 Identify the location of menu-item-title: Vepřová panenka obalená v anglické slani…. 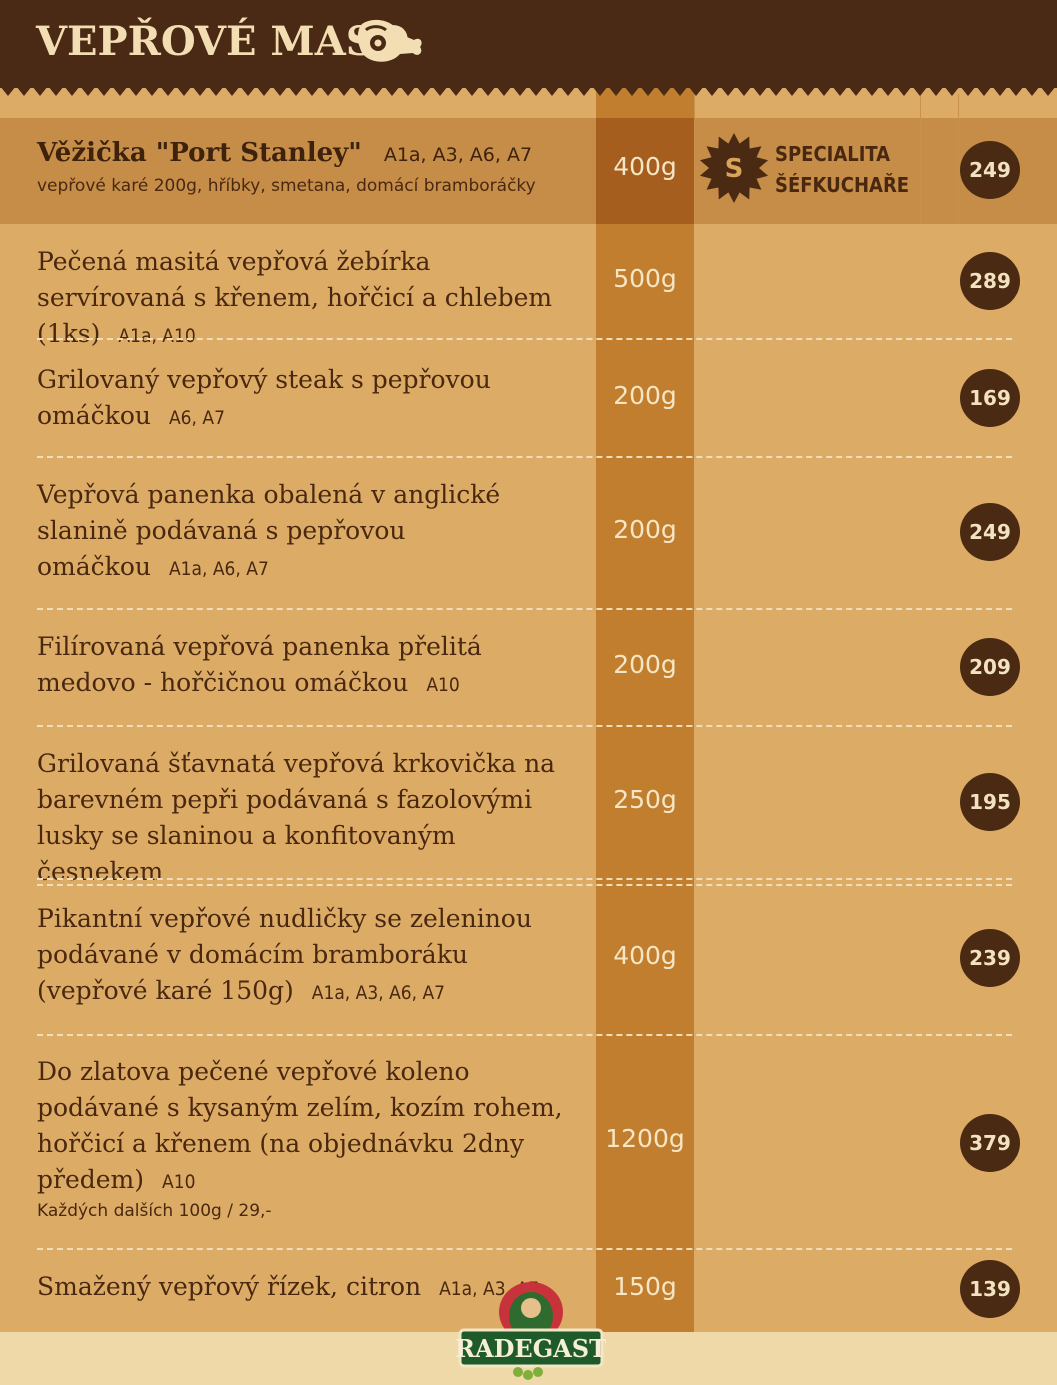
(269, 530).